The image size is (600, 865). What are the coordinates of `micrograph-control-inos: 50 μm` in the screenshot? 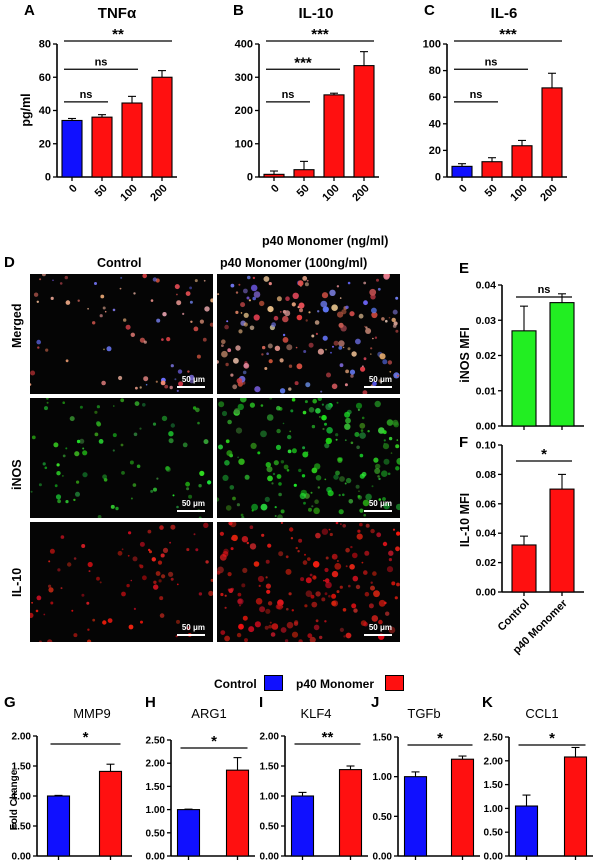 It's located at (121, 458).